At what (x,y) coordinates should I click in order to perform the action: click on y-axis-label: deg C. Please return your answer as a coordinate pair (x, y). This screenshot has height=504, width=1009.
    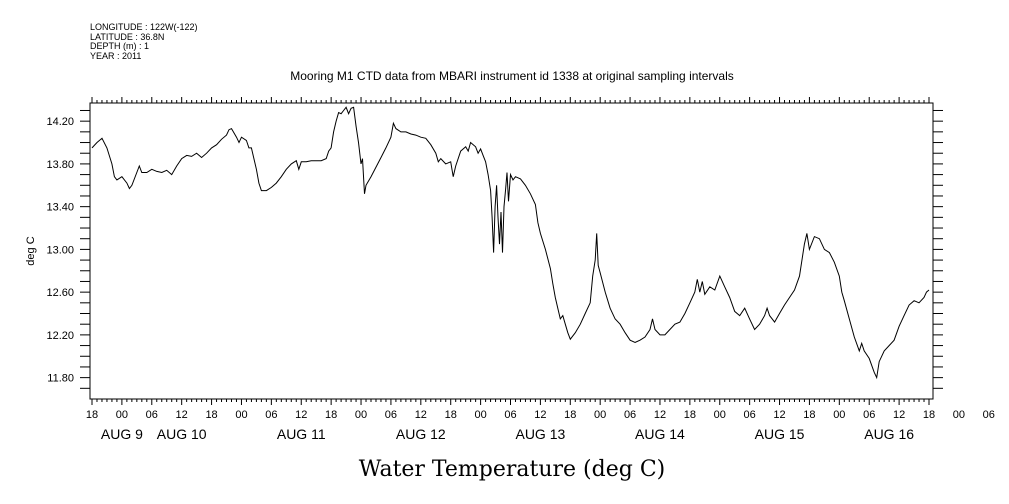
    Looking at the image, I should click on (31, 250).